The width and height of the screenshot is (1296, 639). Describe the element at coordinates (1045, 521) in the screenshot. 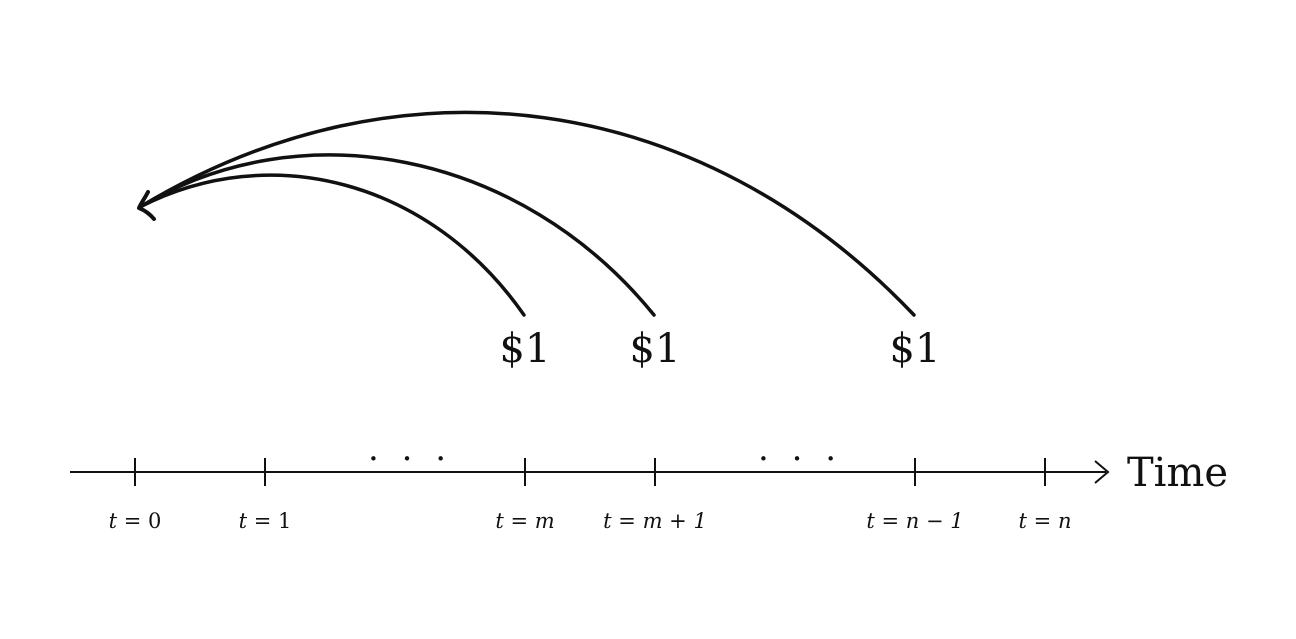

I see `tick-label-tn: t = n` at that location.